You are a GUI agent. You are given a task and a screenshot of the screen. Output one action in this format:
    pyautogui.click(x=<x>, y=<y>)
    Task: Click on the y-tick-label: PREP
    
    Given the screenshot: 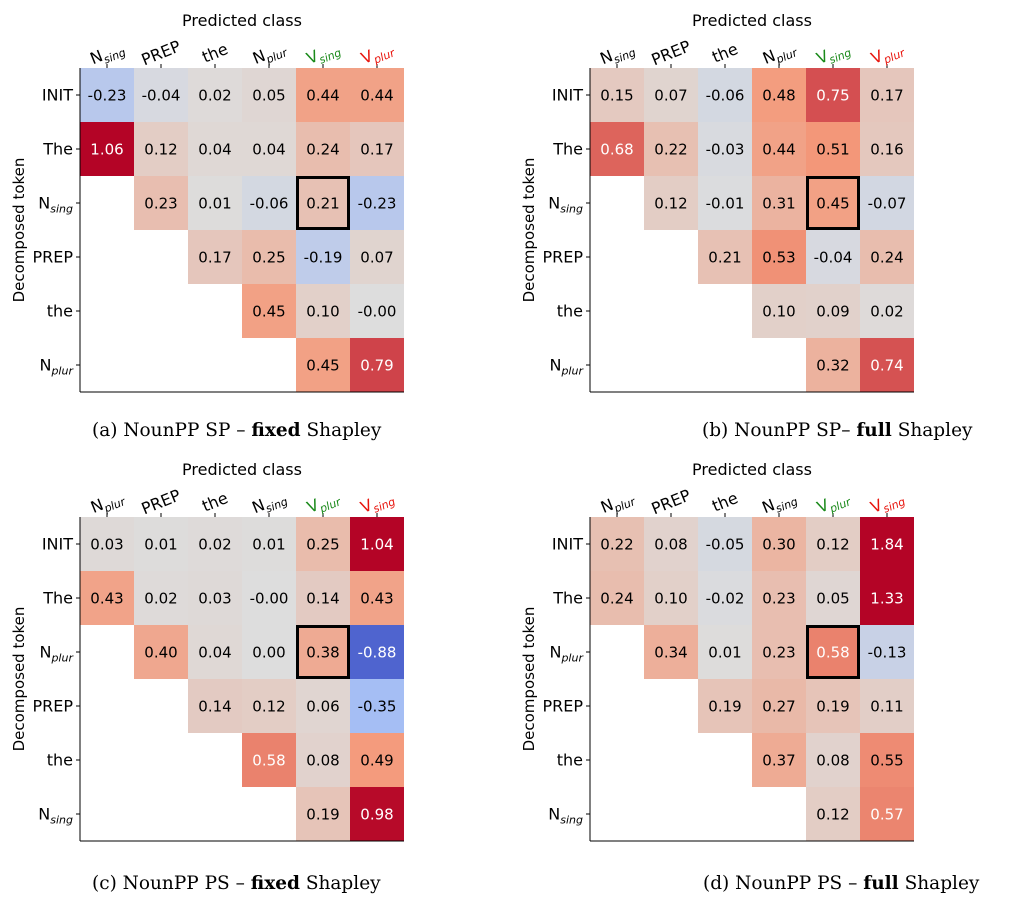 What is the action you would take?
    pyautogui.click(x=52, y=257)
    